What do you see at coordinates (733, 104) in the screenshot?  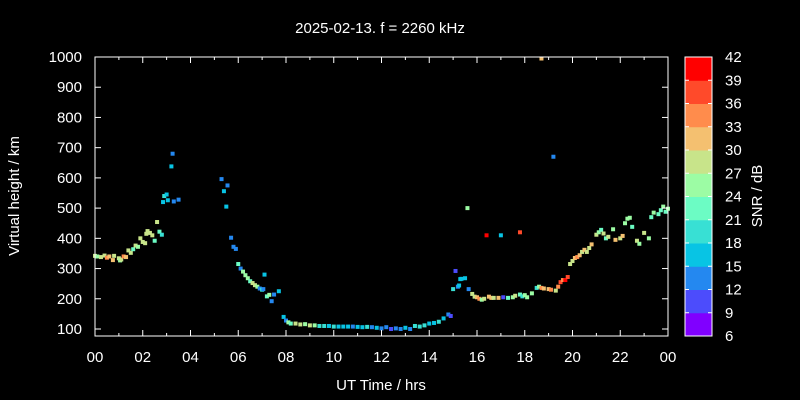 I see `colorbar-tick-label: 36` at bounding box center [733, 104].